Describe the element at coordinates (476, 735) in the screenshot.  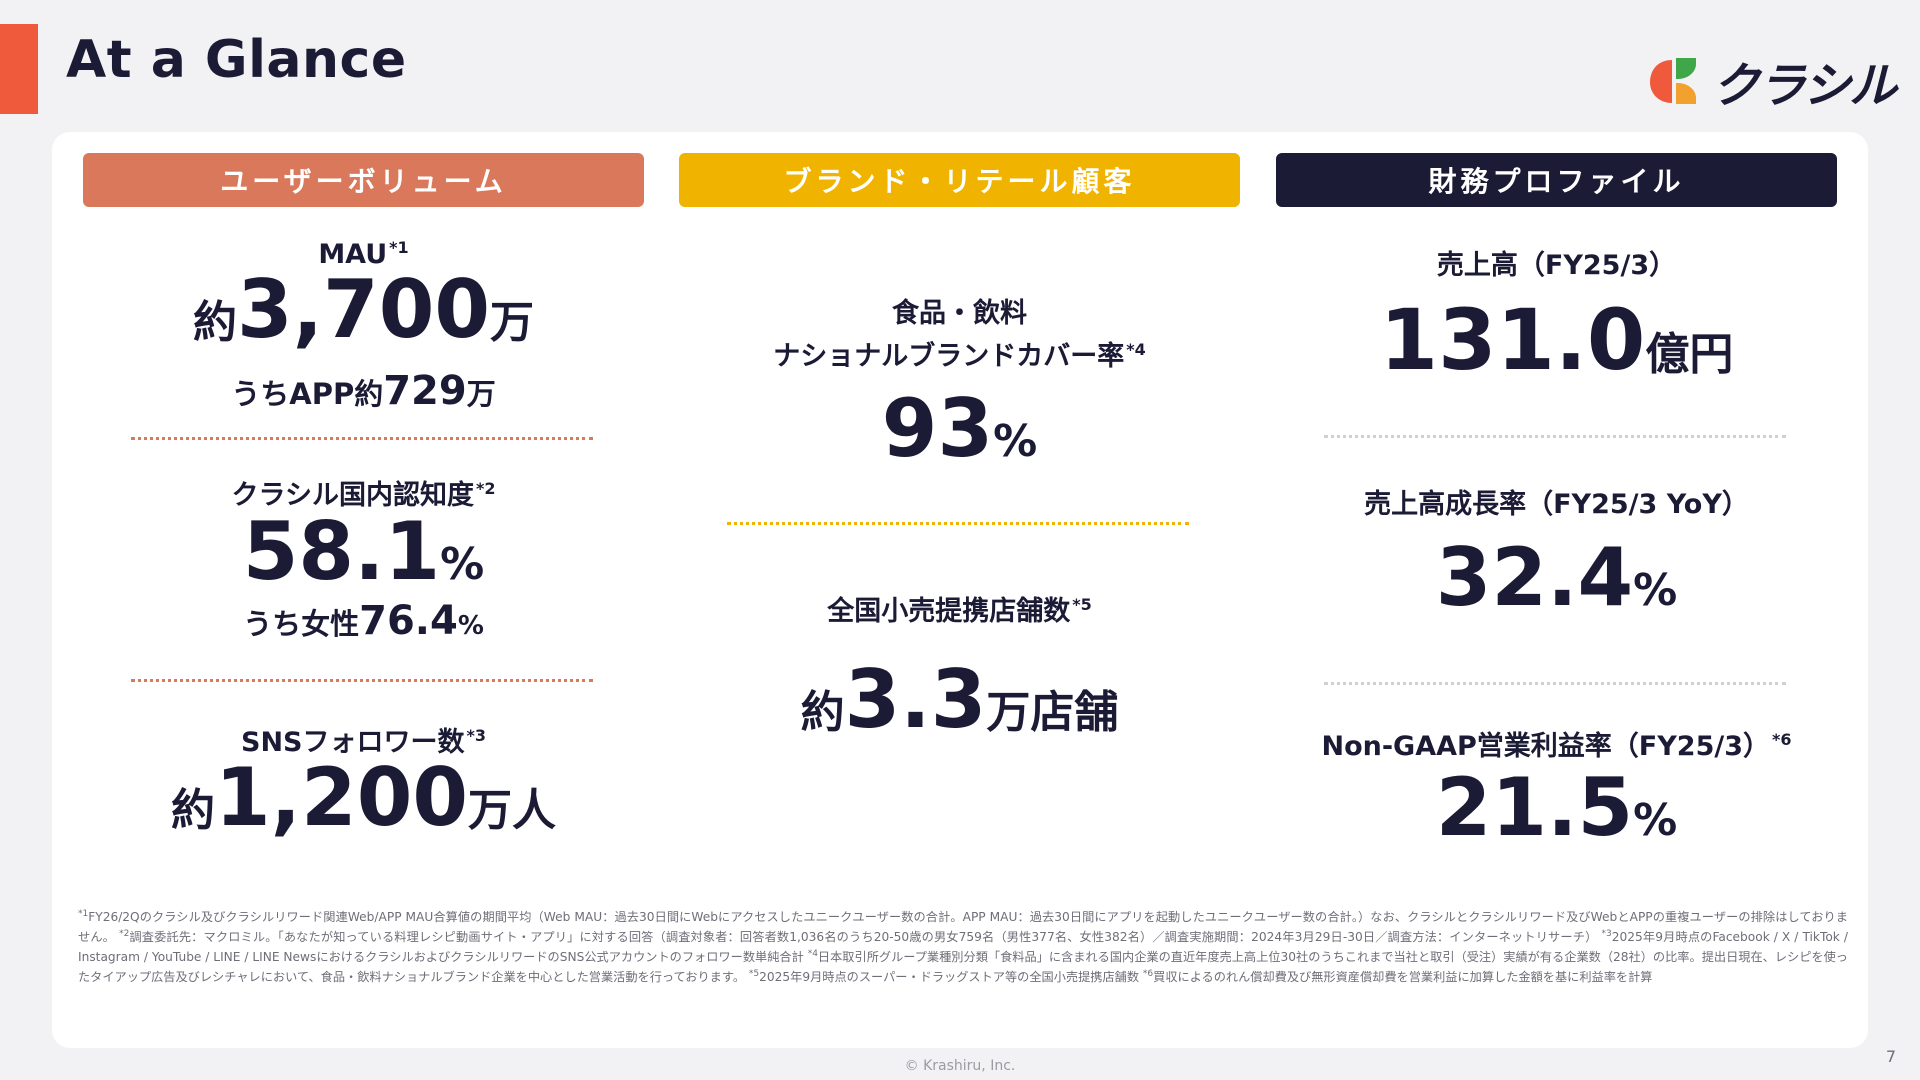
I see `sns-note: *3` at that location.